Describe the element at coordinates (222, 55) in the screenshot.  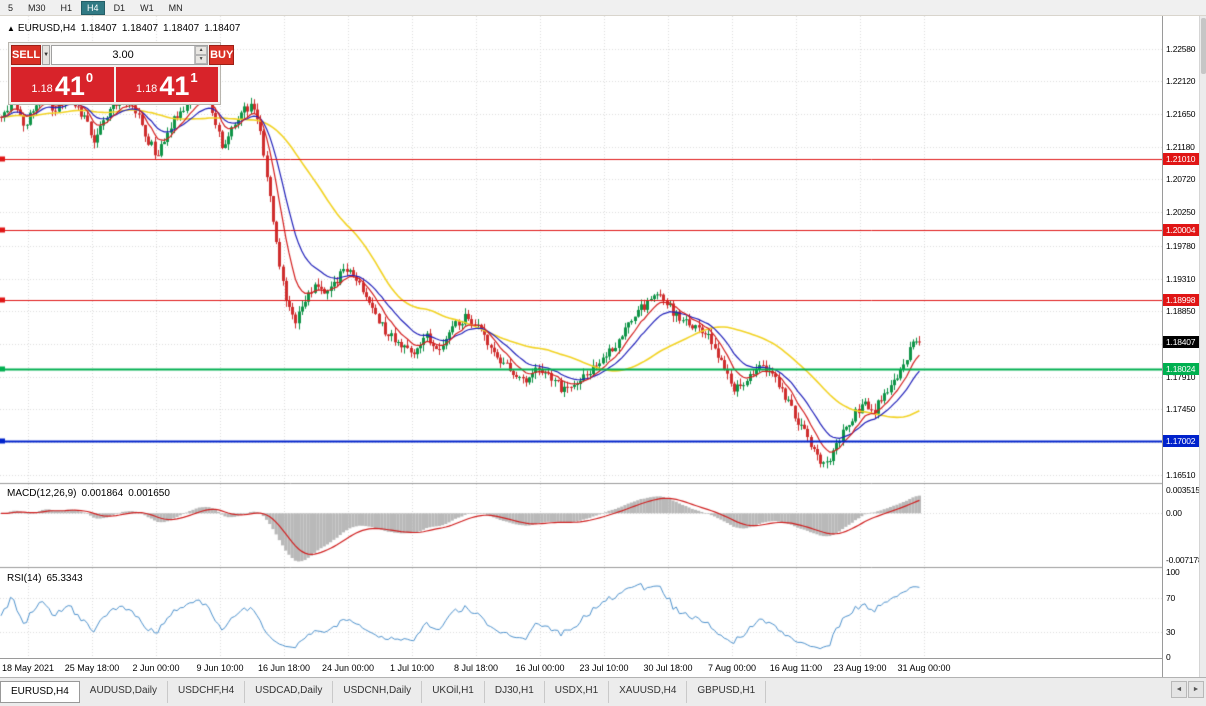
I see `buy-button: BUY` at that location.